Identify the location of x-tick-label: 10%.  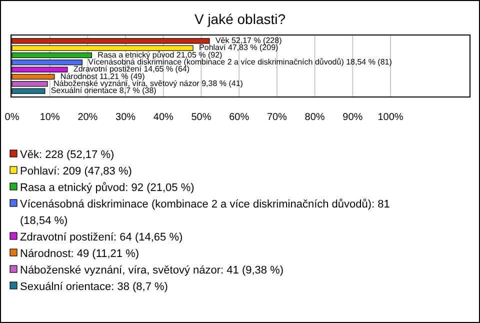
(50, 117).